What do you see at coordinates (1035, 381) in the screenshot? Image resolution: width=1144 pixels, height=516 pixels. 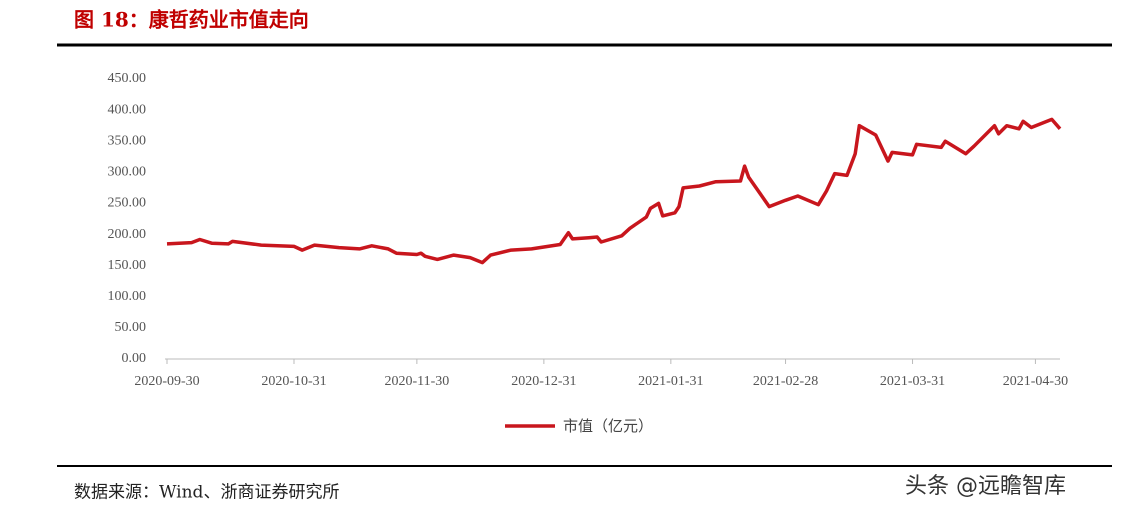 I see `x-tick-label: 2021-04-30` at bounding box center [1035, 381].